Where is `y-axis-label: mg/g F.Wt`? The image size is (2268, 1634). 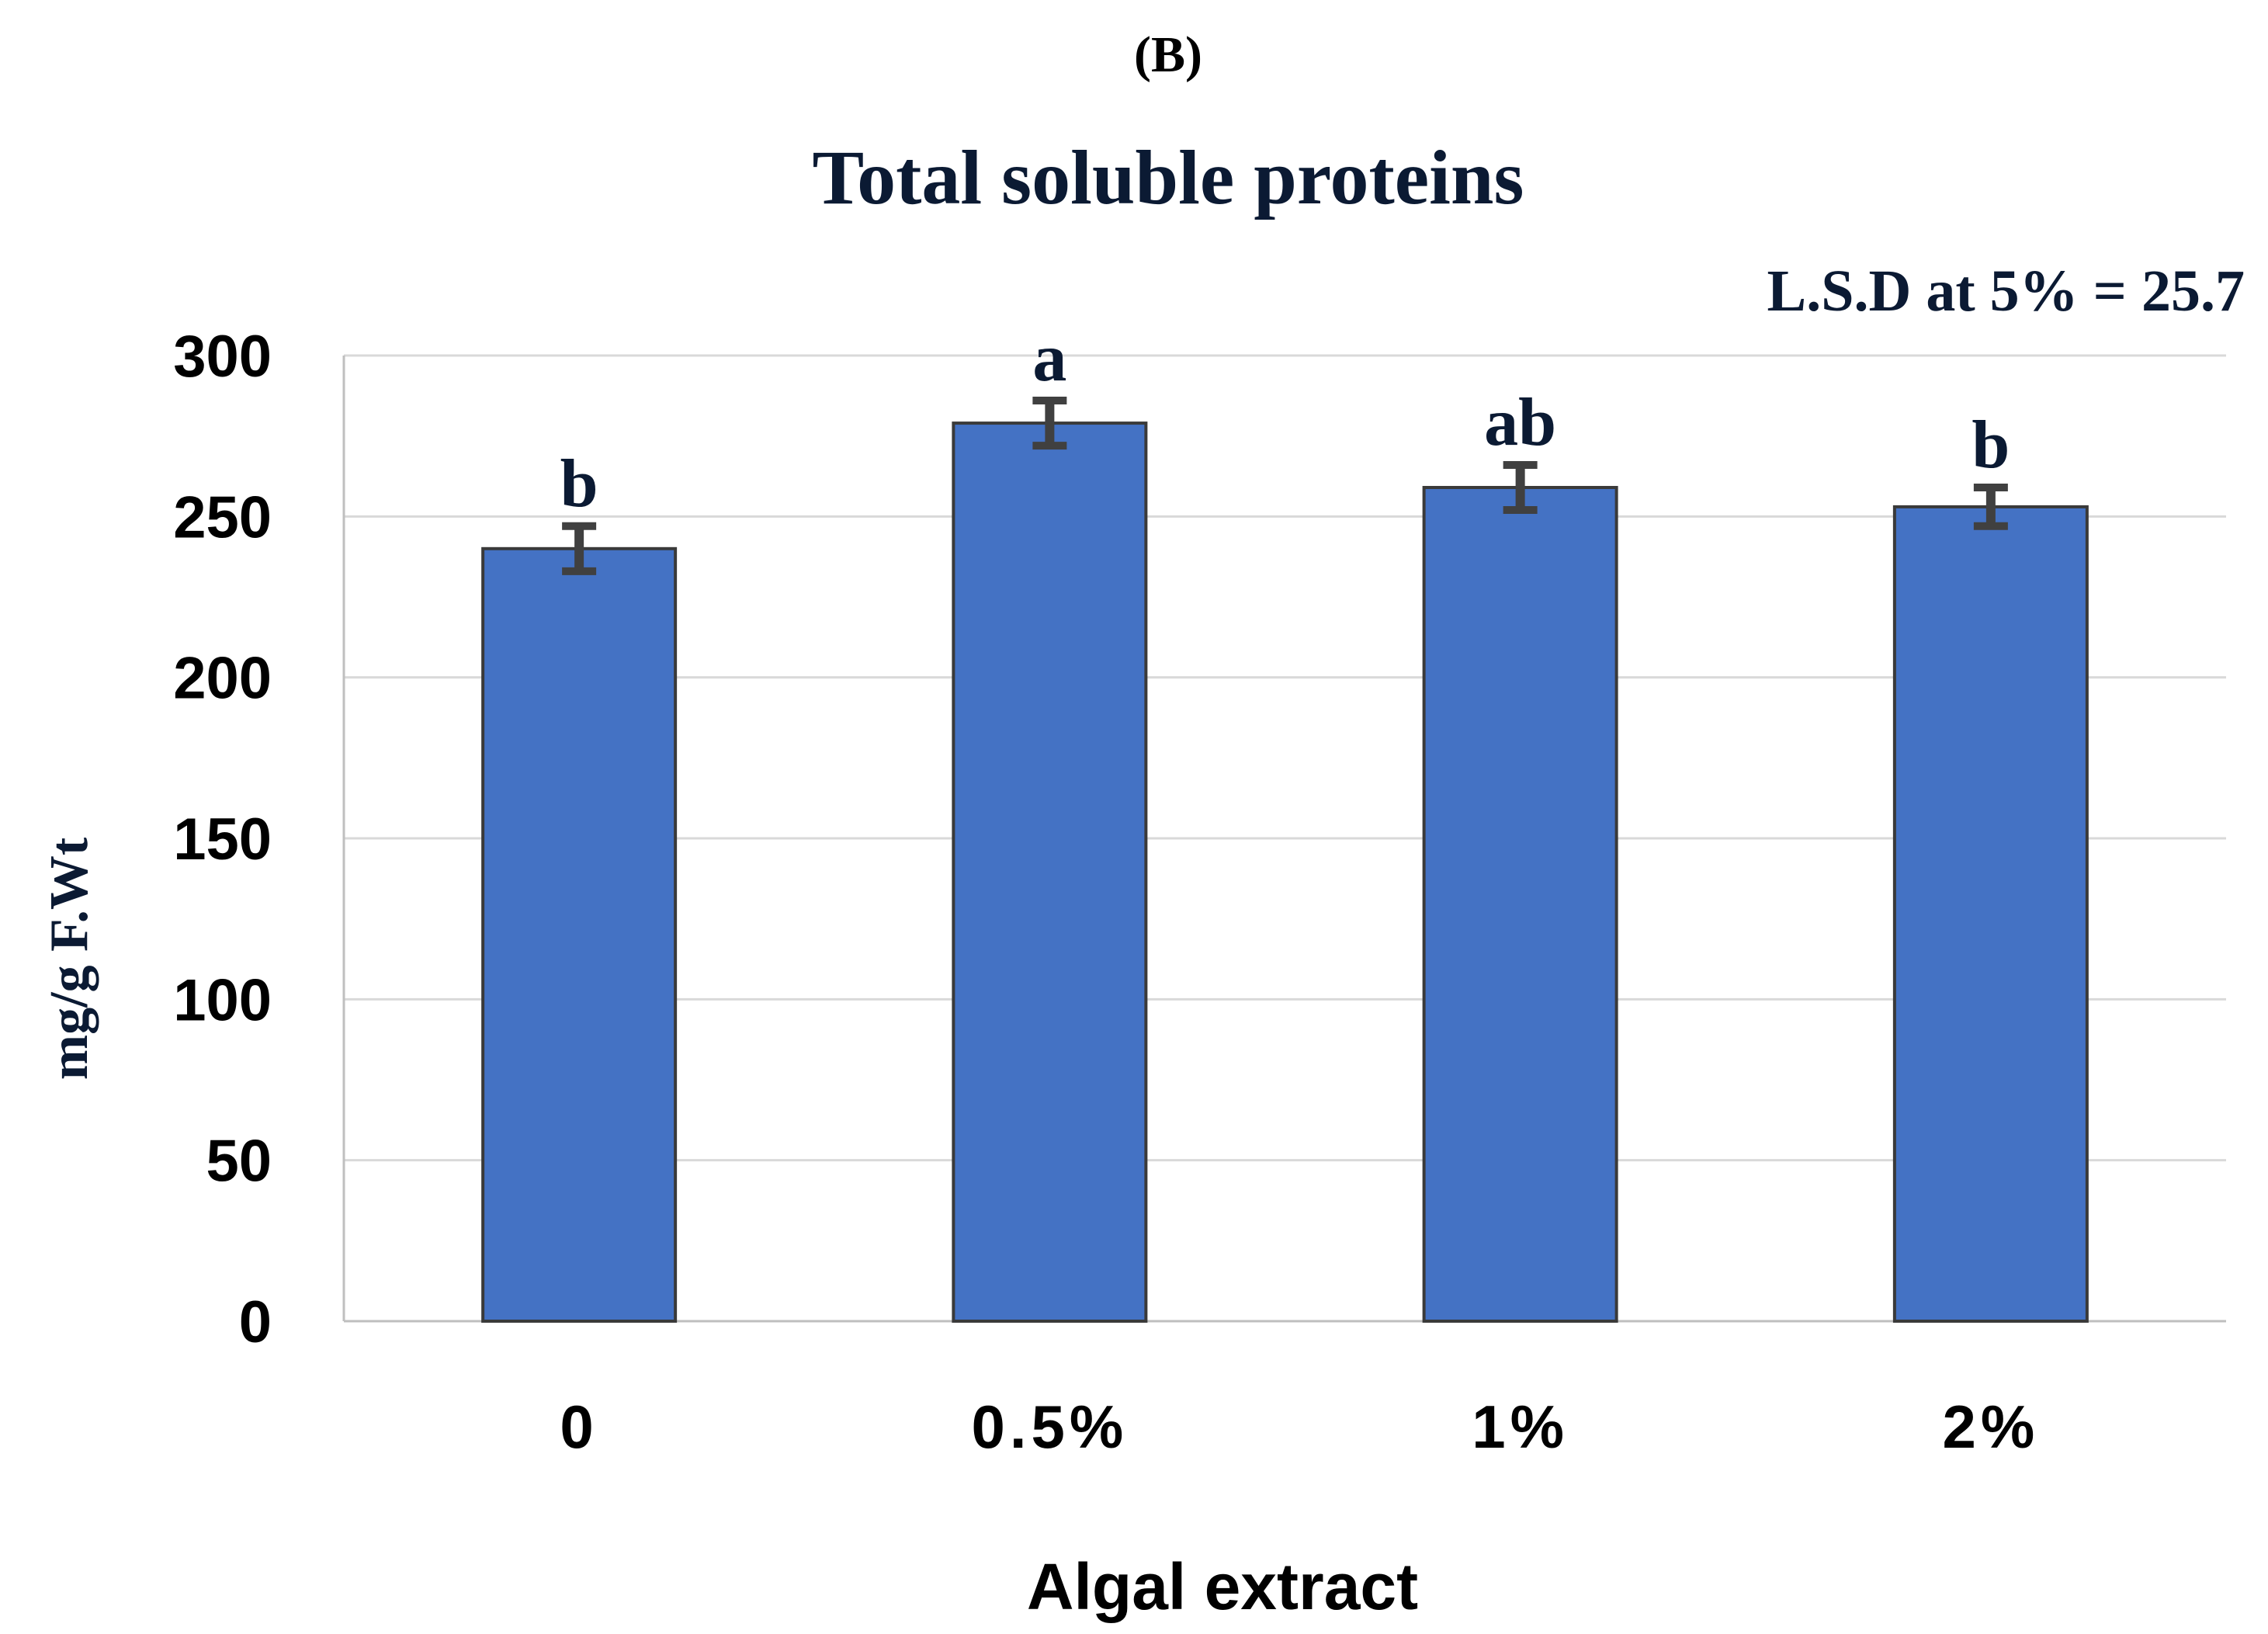 y-axis-label: mg/g F.Wt is located at coordinates (69, 959).